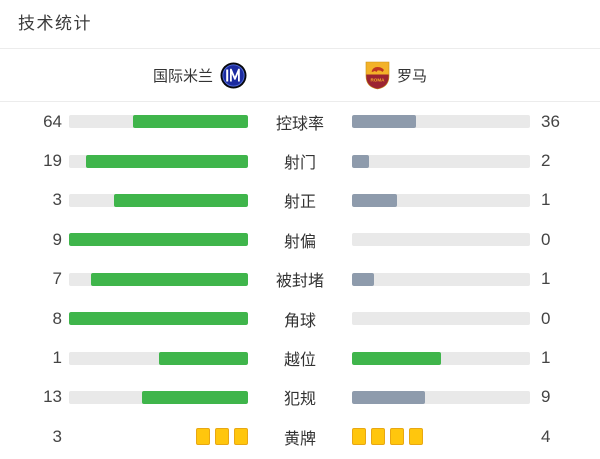 The image size is (600, 459). I want to click on team-away-name: 罗马, so click(412, 76).